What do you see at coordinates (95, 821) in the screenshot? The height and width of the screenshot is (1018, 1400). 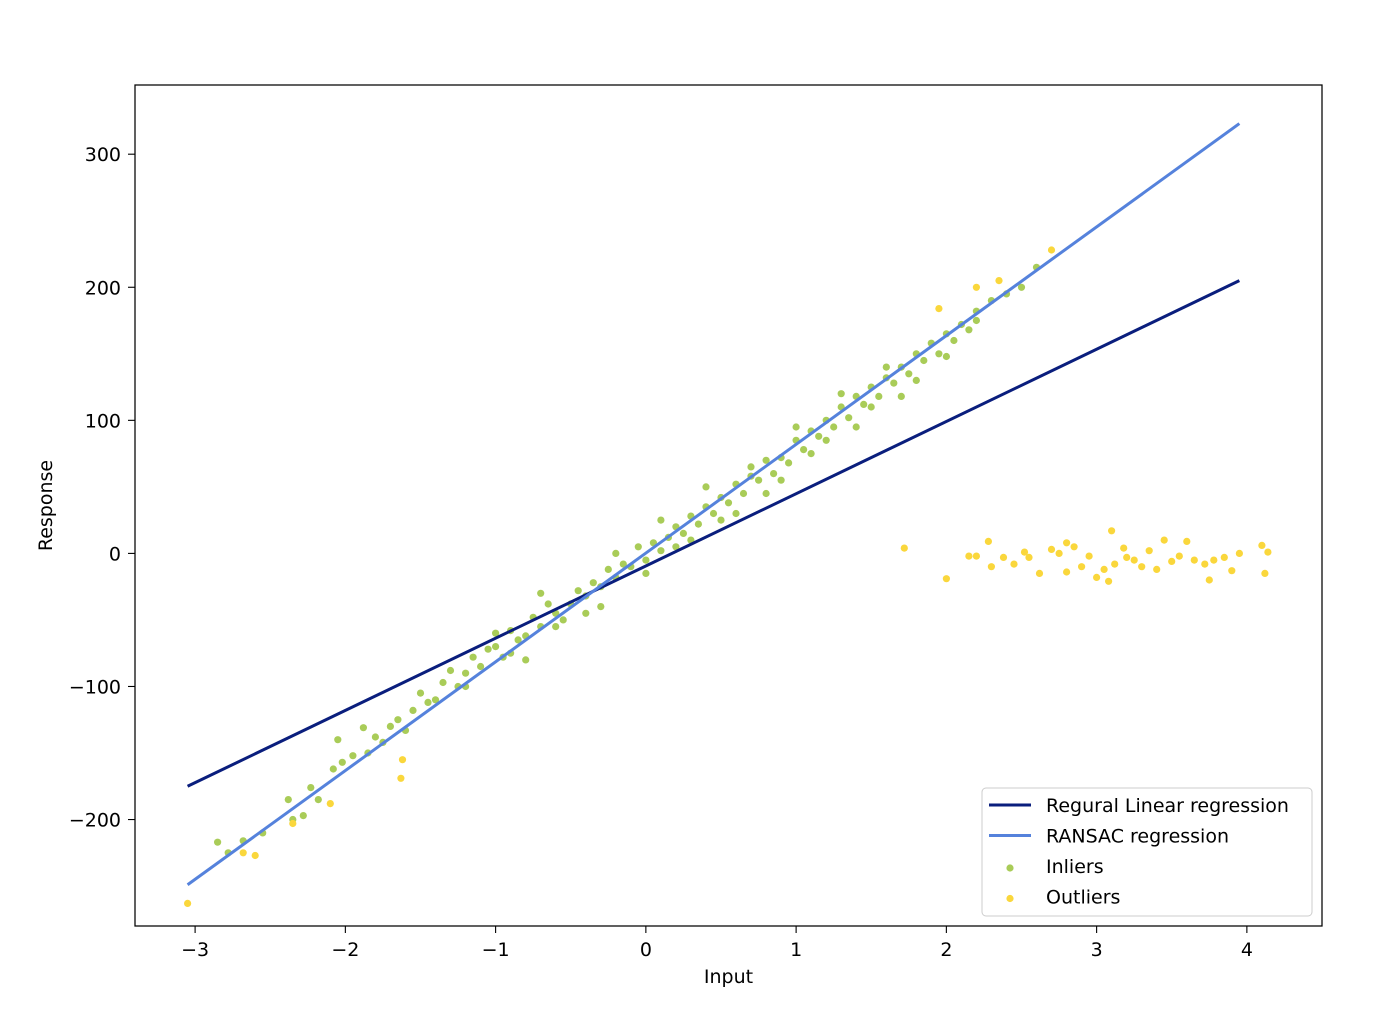 I see `y-tick-label: −200` at bounding box center [95, 821].